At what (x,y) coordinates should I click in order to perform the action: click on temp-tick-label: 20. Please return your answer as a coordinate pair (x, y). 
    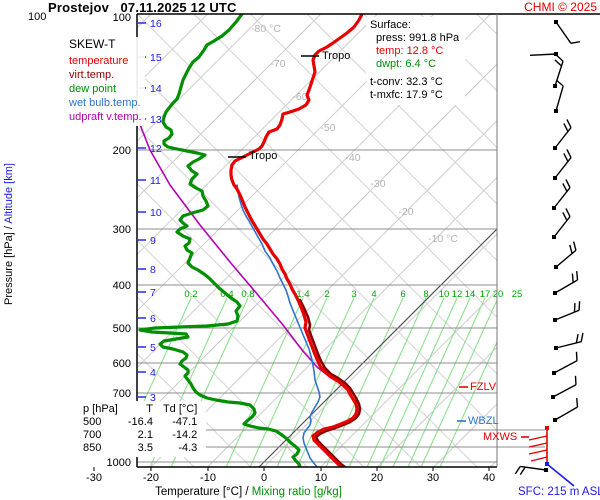
    Looking at the image, I should click on (377, 478).